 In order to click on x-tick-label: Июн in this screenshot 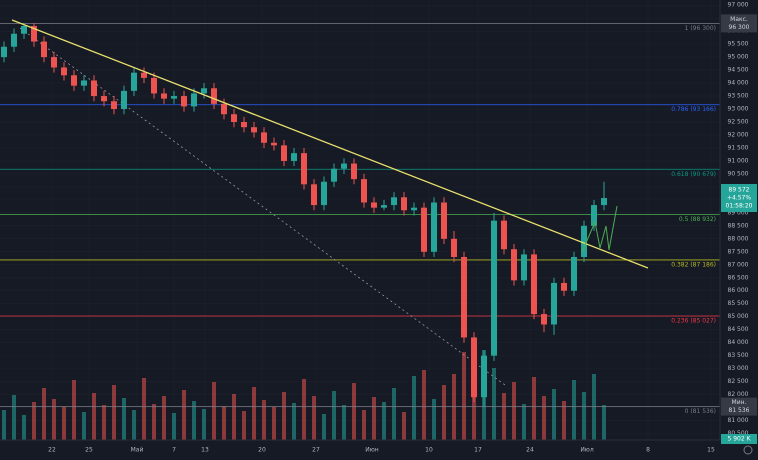, I will do `click(372, 450)`.